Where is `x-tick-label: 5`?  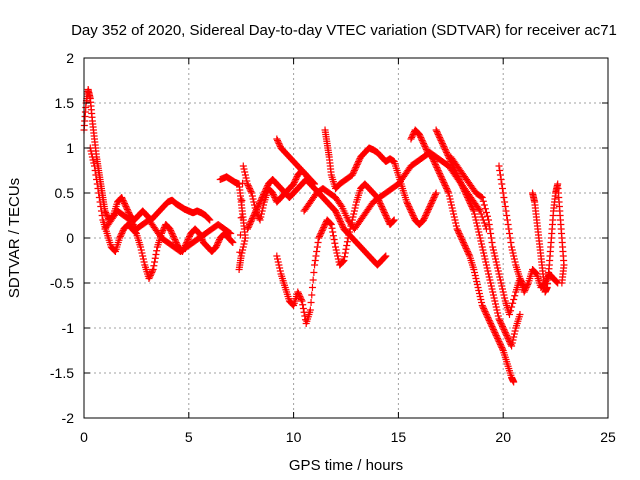
x-tick-label: 5 is located at coordinates (189, 437).